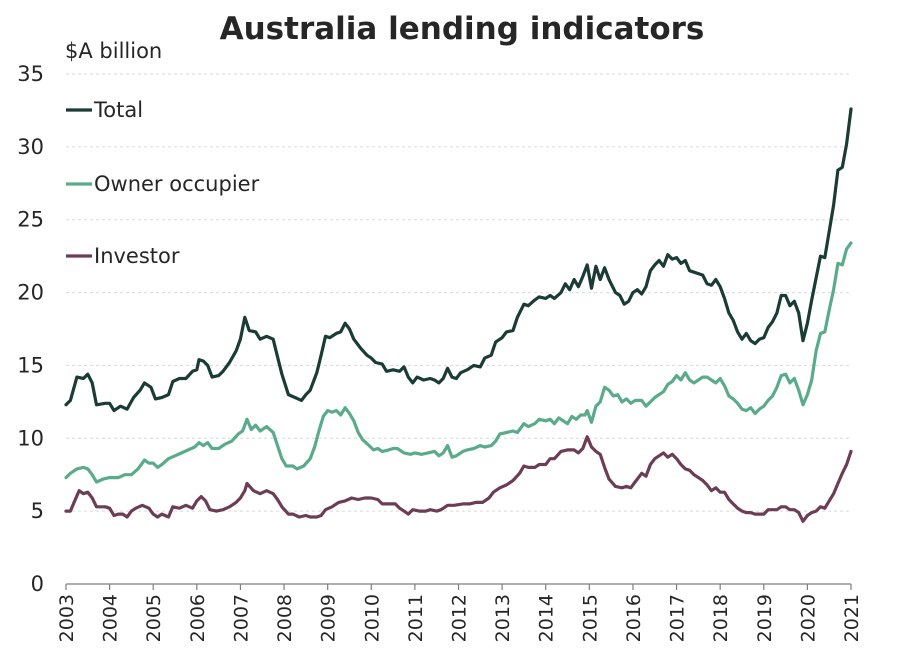 This screenshot has height=661, width=911. Describe the element at coordinates (634, 618) in the screenshot. I see `x-tick-label: 2016` at that location.